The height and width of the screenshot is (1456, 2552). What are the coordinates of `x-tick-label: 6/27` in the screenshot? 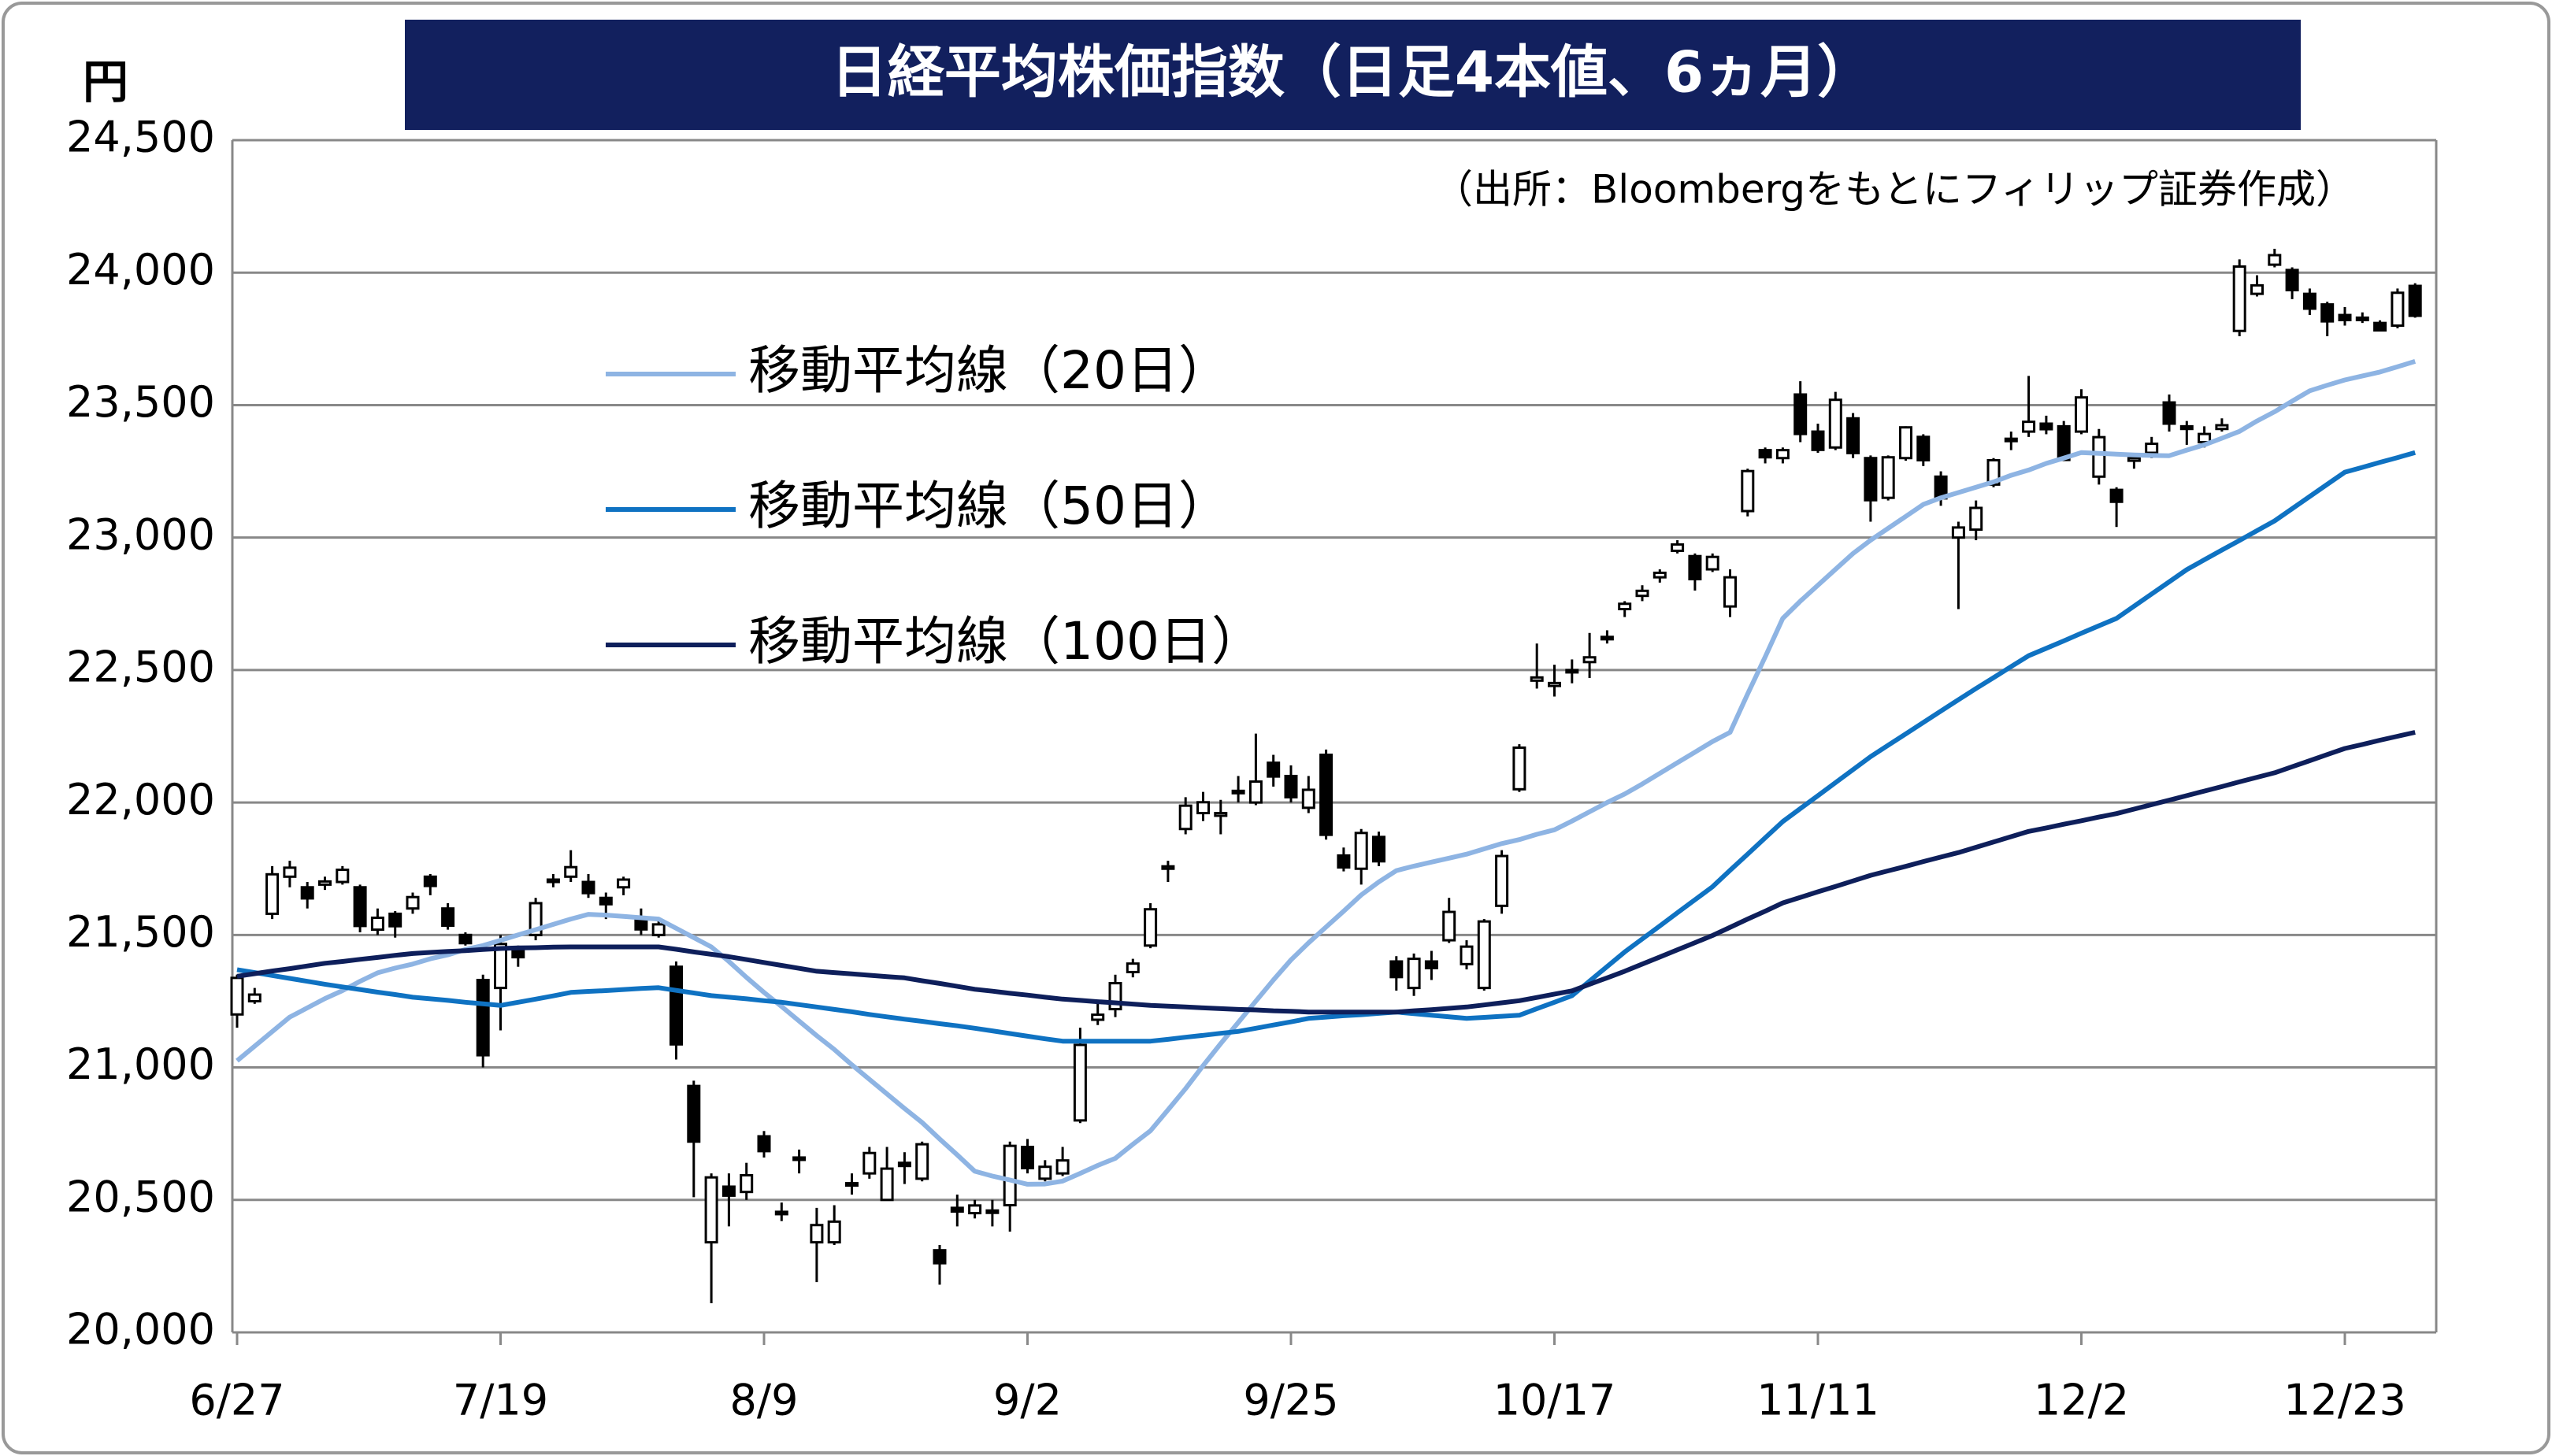 It's located at (236, 1400).